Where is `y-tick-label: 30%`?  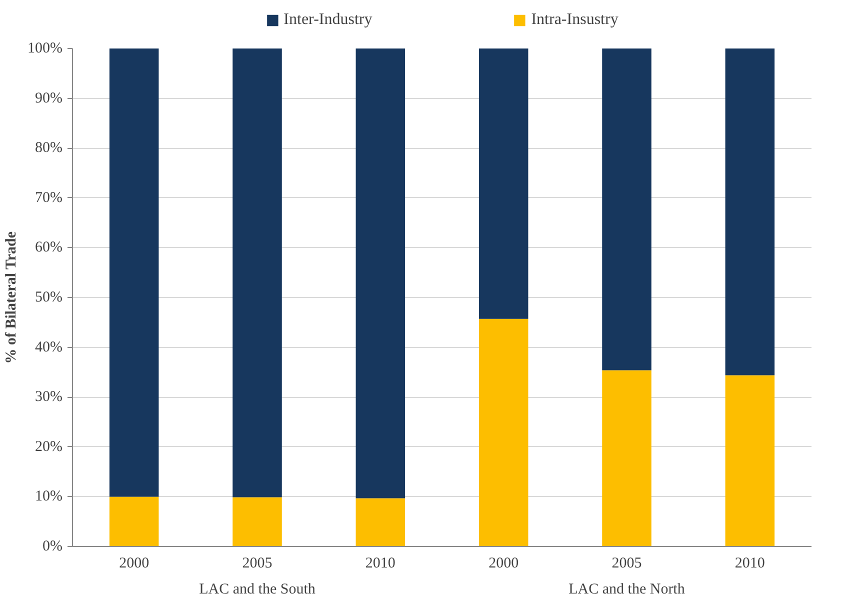
y-tick-label: 30% is located at coordinates (49, 397).